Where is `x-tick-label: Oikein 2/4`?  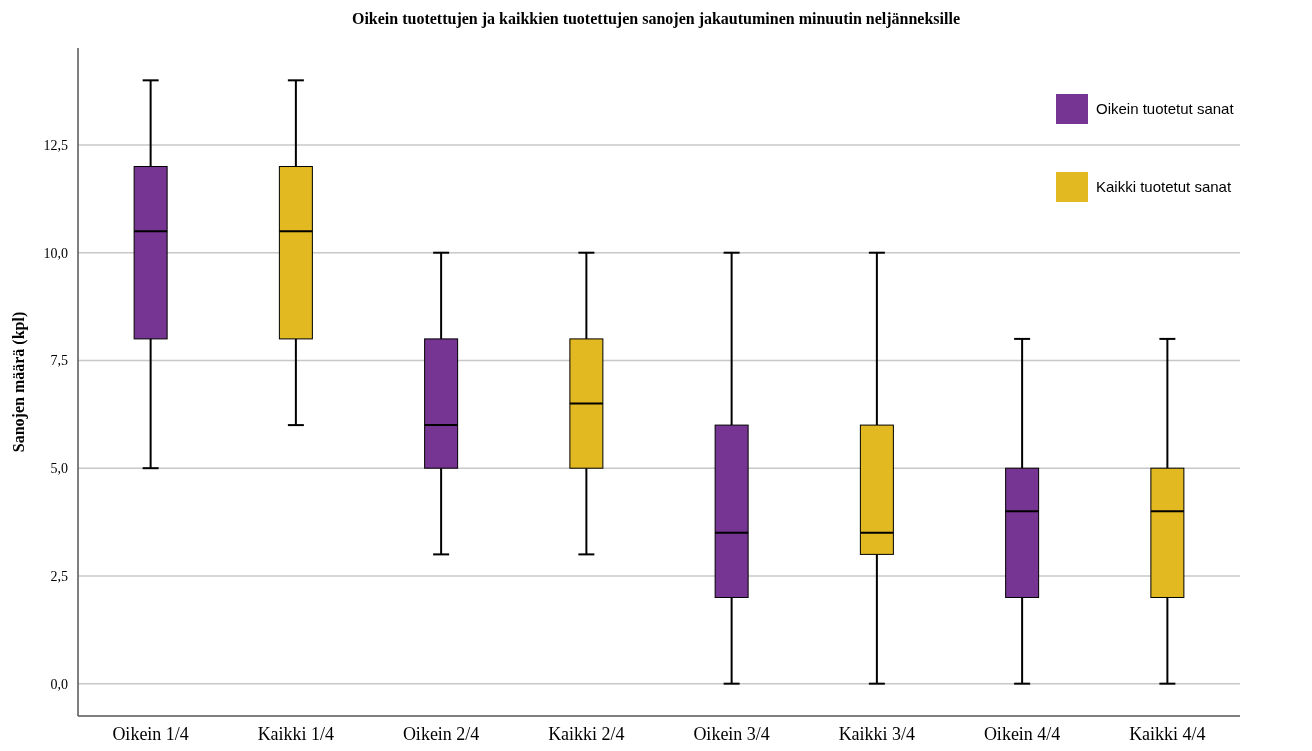
x-tick-label: Oikein 2/4 is located at coordinates (441, 734).